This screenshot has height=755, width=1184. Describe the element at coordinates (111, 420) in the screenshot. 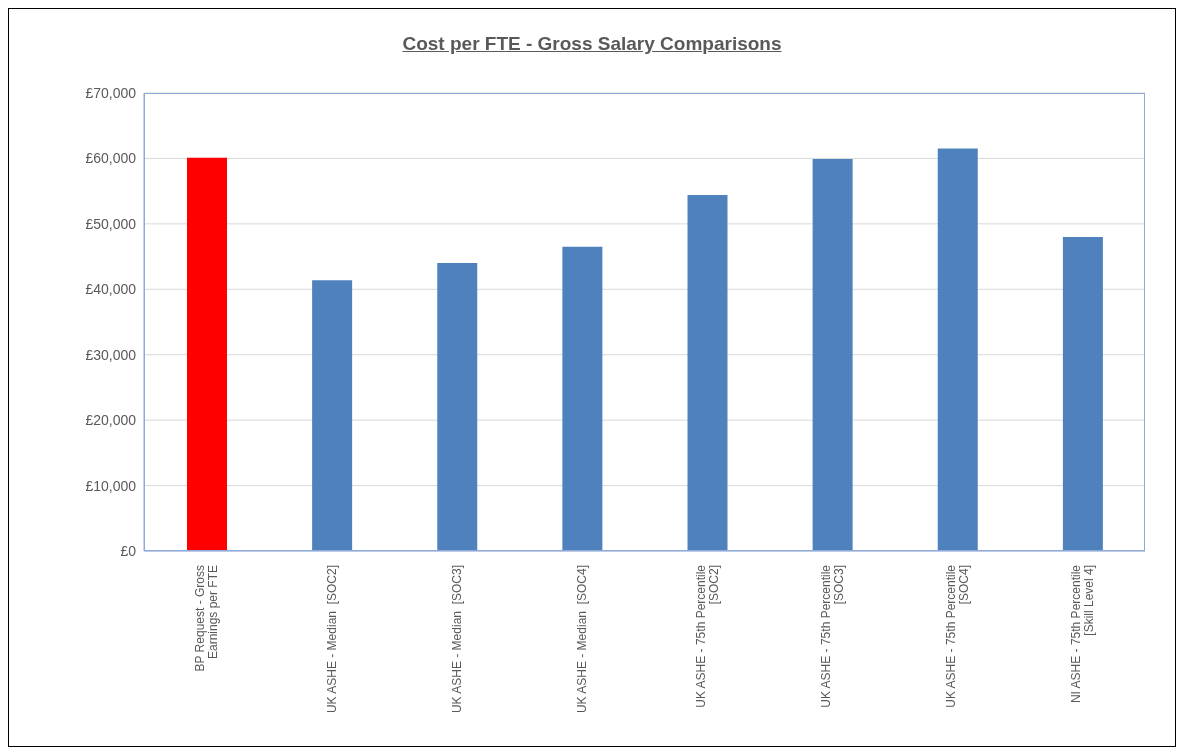

I see `y-tick-label: £20,000` at that location.